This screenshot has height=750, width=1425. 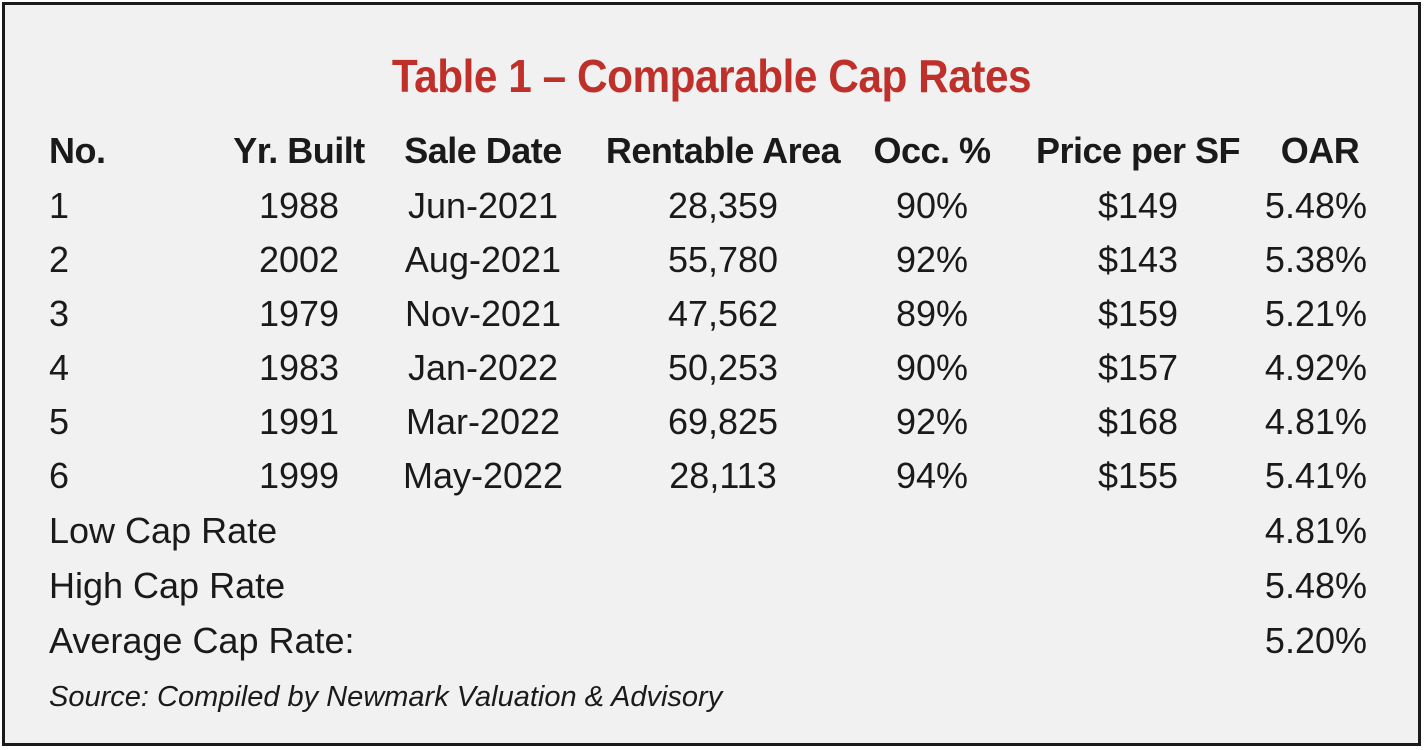 What do you see at coordinates (932, 475) in the screenshot?
I see `cell-occupancy: 94%` at bounding box center [932, 475].